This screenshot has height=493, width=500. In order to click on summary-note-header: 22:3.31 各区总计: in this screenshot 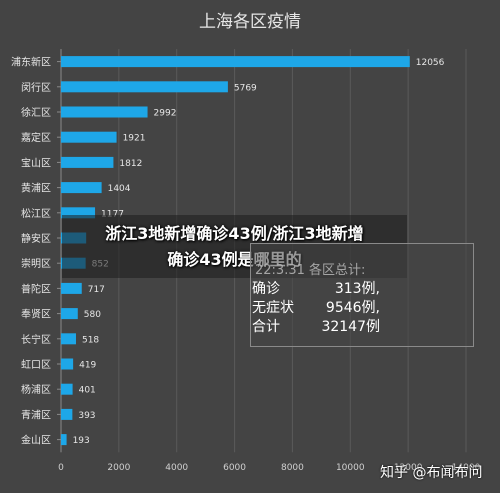, I will do `click(310, 270)`.